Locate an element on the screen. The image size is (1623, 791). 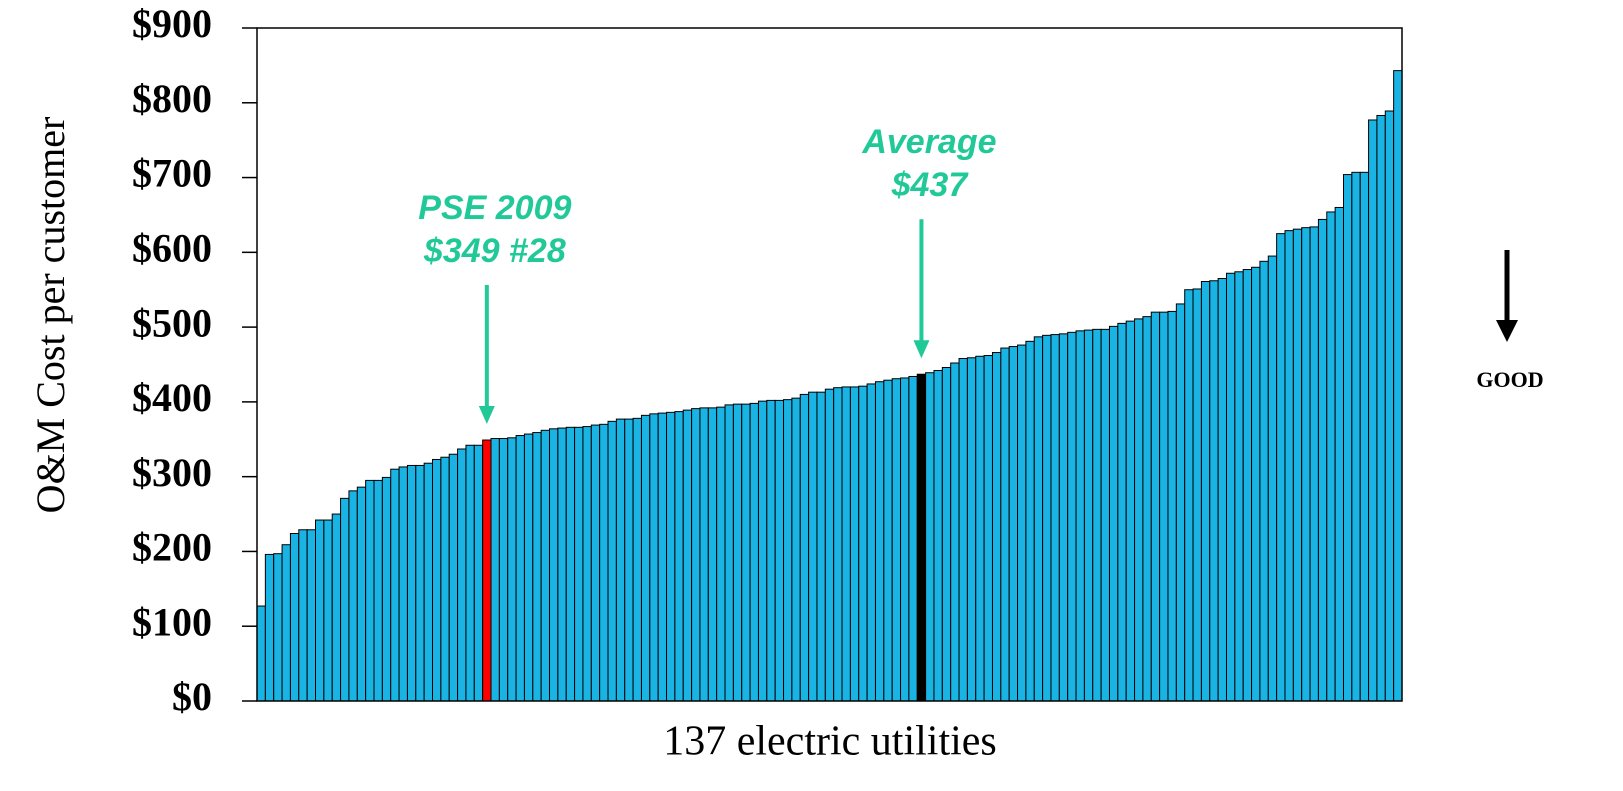
annotation-text: PSE 2009 is located at coordinates (494, 208).